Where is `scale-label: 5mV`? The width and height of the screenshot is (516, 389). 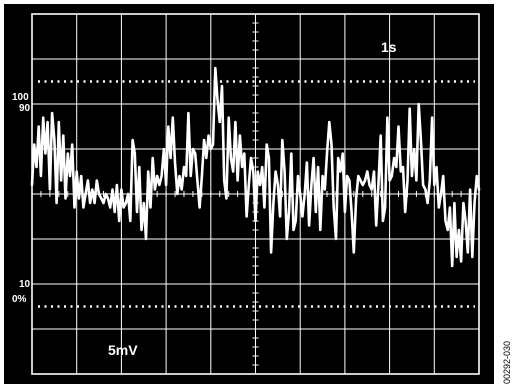
scale-label: 5mV is located at coordinates (123, 350).